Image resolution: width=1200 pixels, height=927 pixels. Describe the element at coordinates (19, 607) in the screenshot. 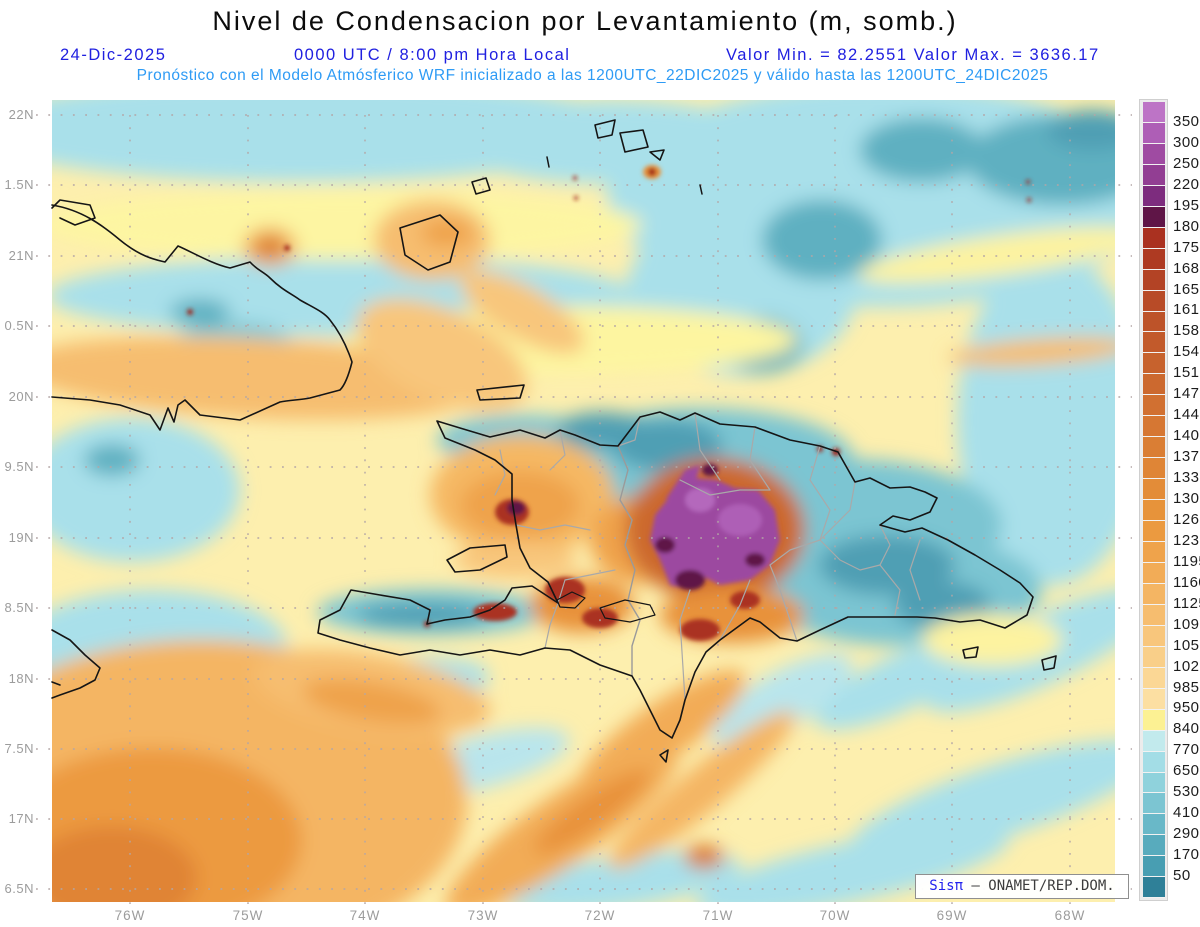

I see `lat-tick-label: 8.5N` at that location.